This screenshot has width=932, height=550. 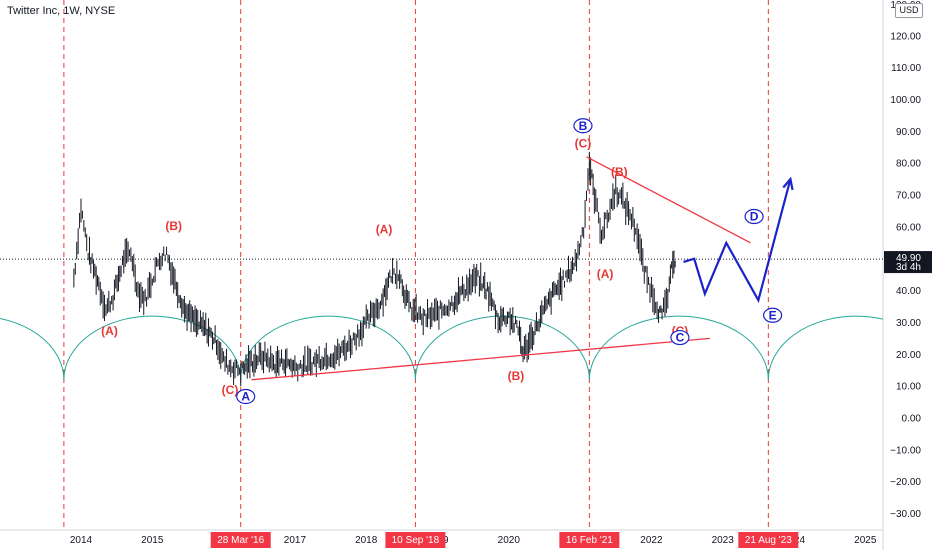 I want to click on projection-arrowhead, so click(x=788, y=183).